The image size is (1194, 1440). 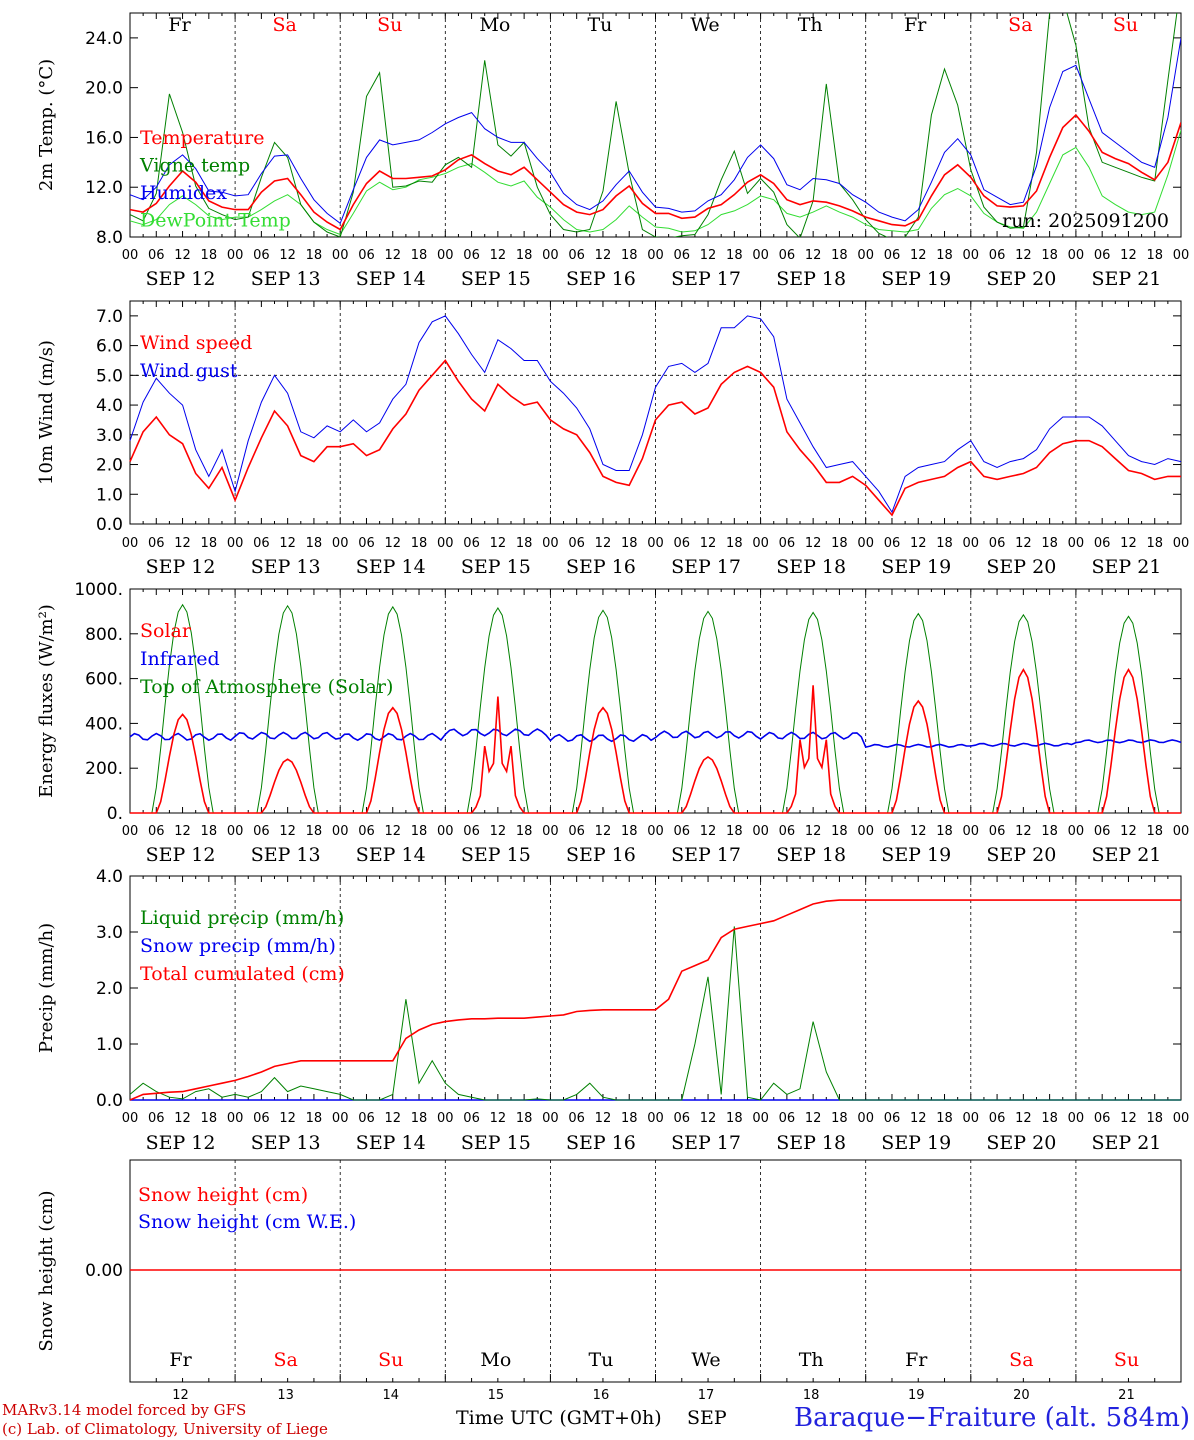 I want to click on y-tick-label: 5.0, so click(x=109, y=376).